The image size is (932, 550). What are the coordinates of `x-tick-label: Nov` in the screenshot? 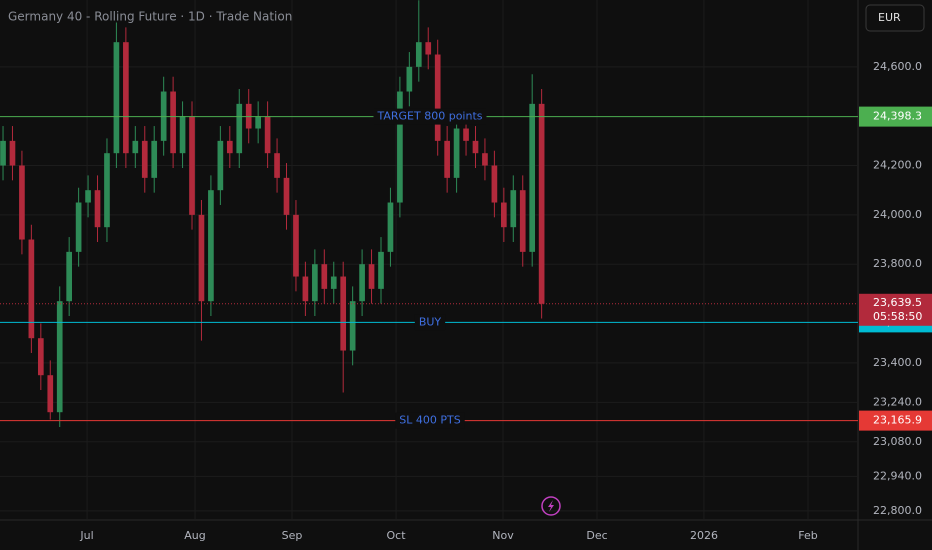 It's located at (503, 535).